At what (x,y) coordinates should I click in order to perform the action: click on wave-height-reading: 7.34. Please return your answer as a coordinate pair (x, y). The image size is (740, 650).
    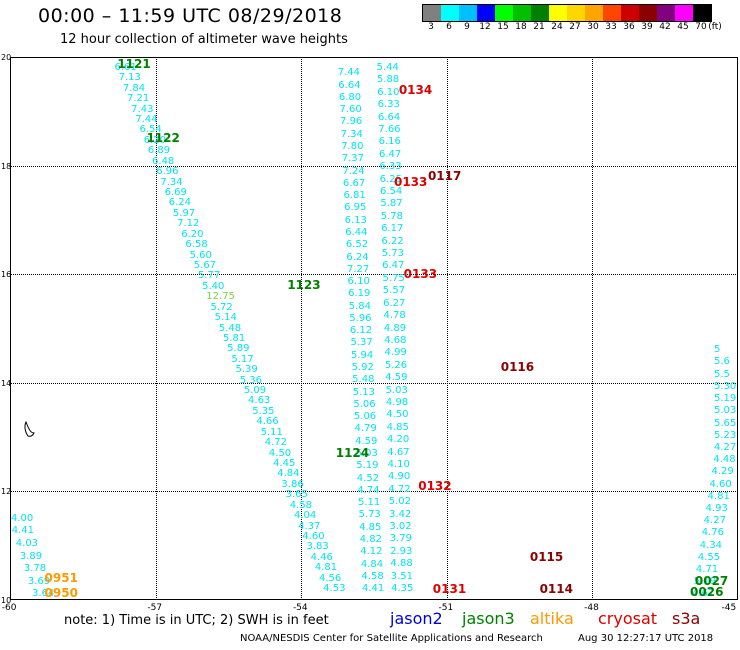
    Looking at the image, I should click on (171, 182).